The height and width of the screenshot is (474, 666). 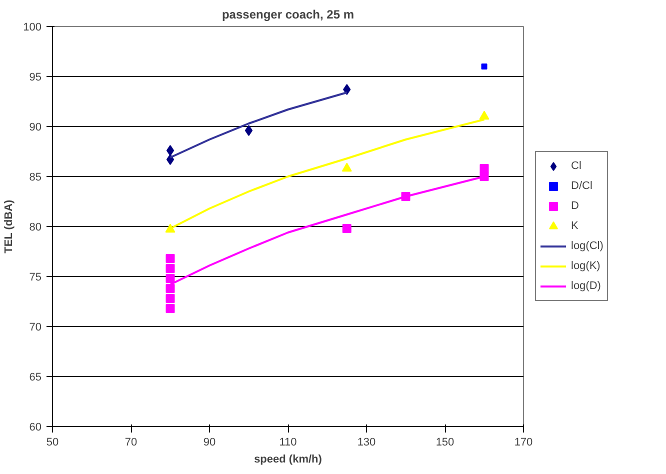 What do you see at coordinates (35, 128) in the screenshot?
I see `y-tick-label: 90` at bounding box center [35, 128].